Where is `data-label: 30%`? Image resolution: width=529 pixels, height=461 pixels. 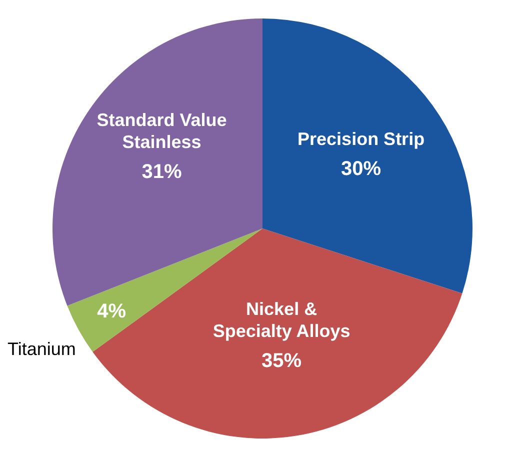 data-label: 30% is located at coordinates (361, 169).